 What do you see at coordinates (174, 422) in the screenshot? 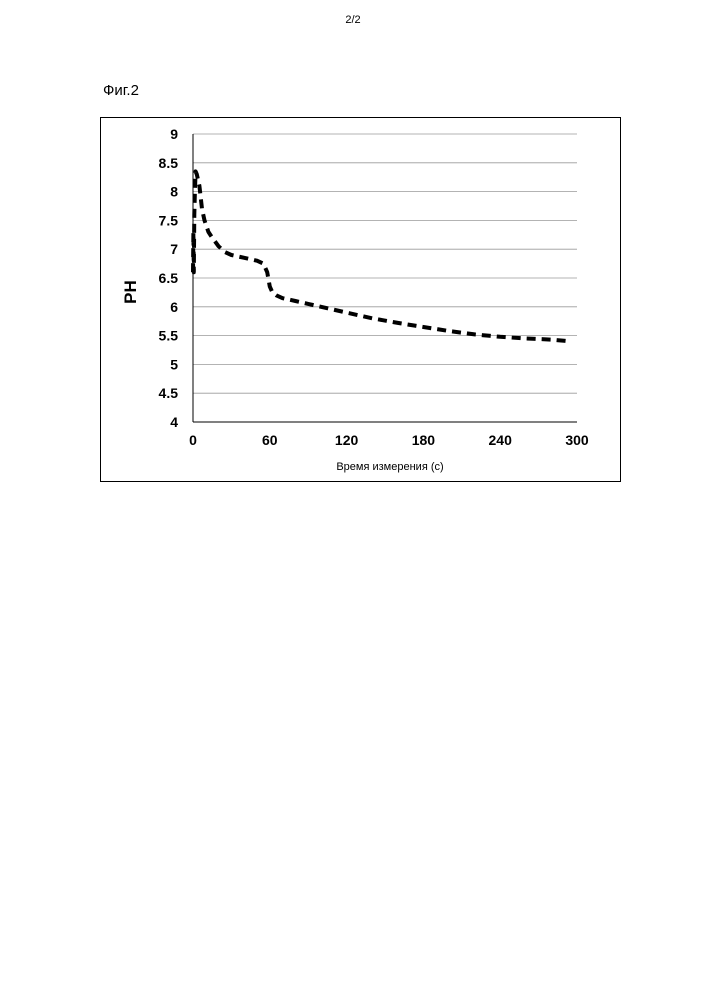
I see `y-tick-label: 4` at bounding box center [174, 422].